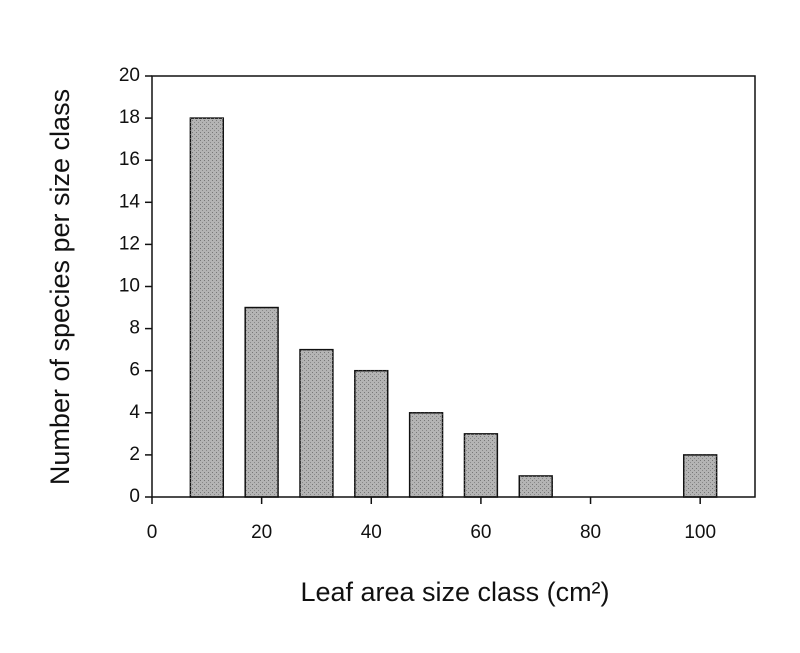 The height and width of the screenshot is (653, 800). Describe the element at coordinates (134, 496) in the screenshot. I see `y-tick-label: 0` at that location.